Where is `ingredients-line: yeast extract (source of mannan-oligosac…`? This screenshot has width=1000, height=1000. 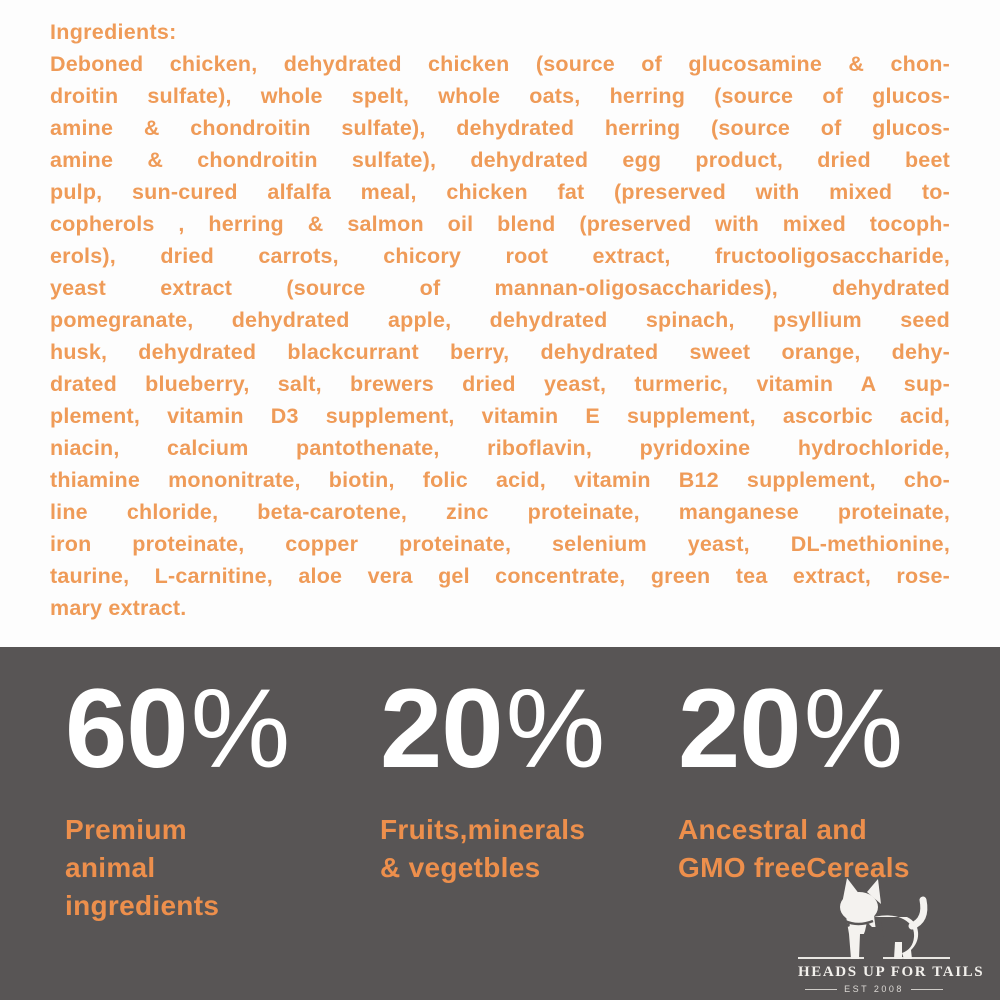
ingredients-line: yeast extract (source of mannan-oligosac… is located at coordinates (500, 288).